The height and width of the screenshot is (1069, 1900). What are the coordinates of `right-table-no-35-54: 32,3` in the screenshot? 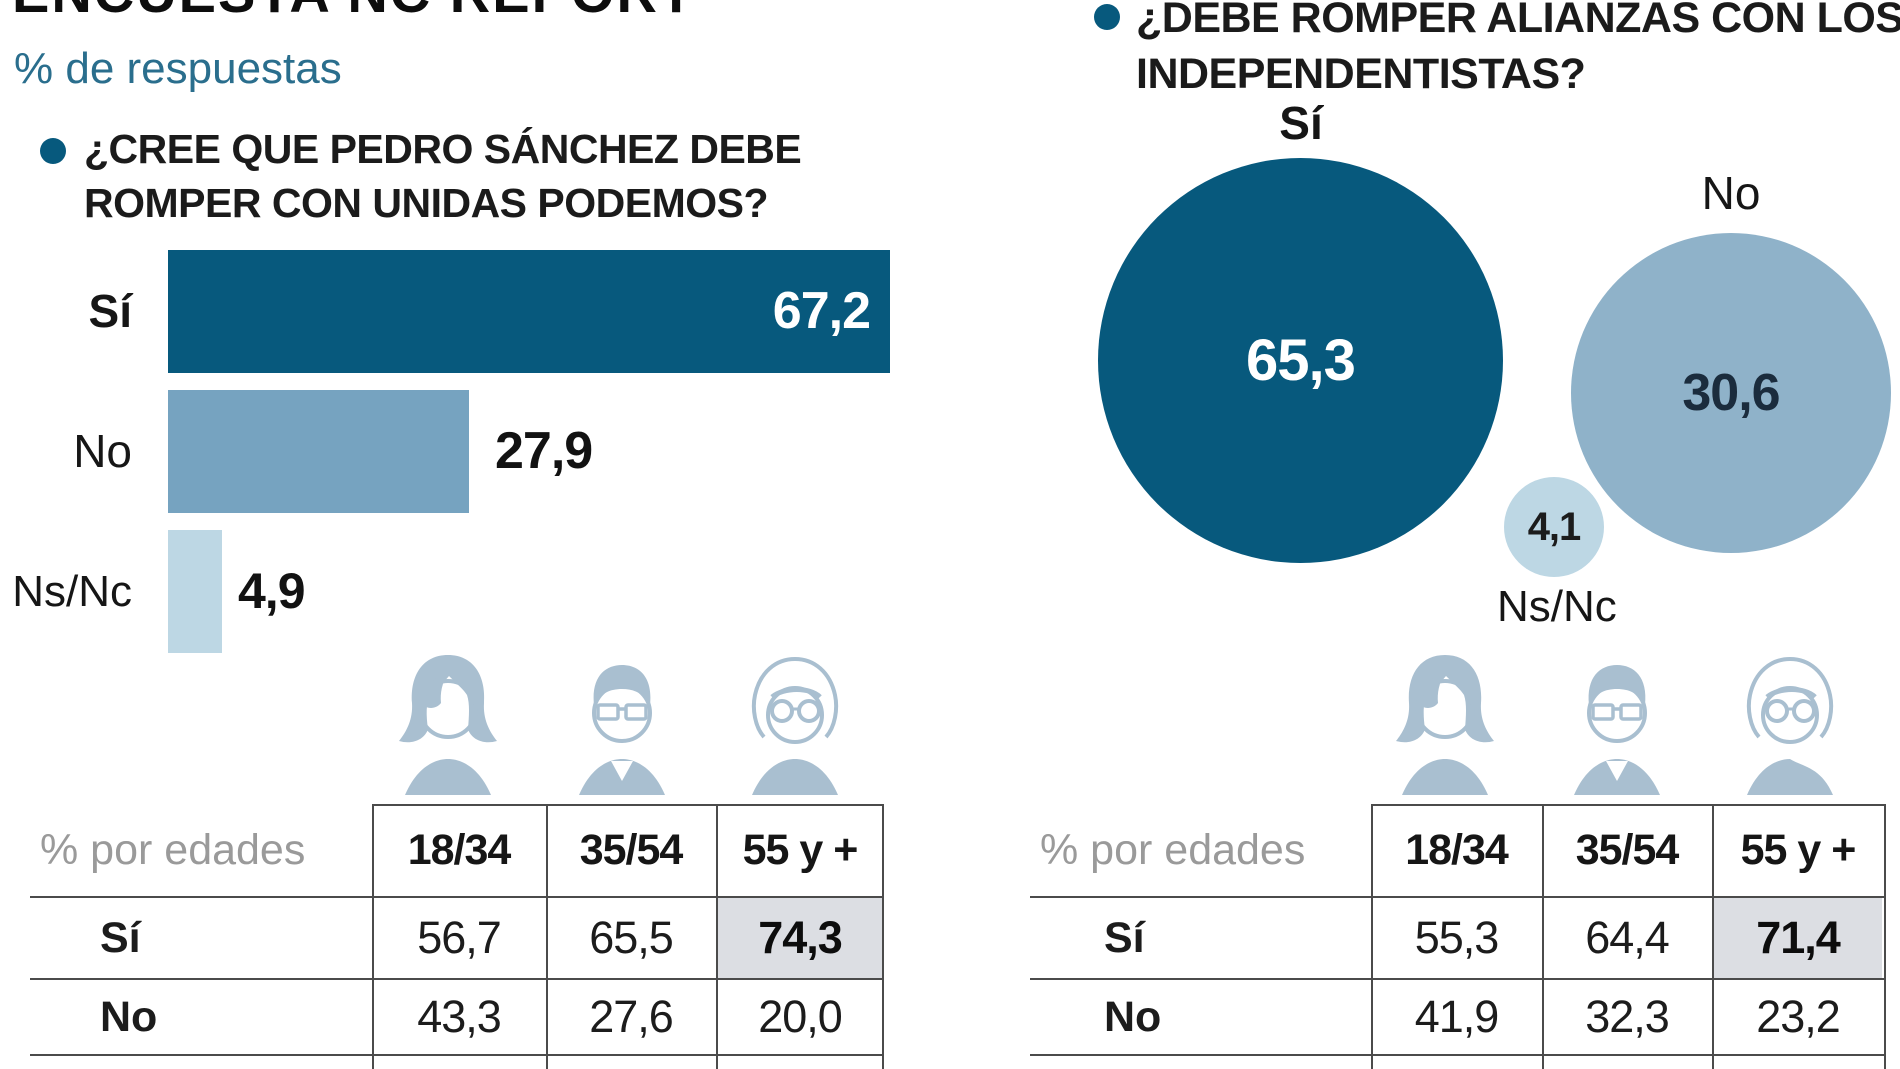 It's located at (1627, 1016).